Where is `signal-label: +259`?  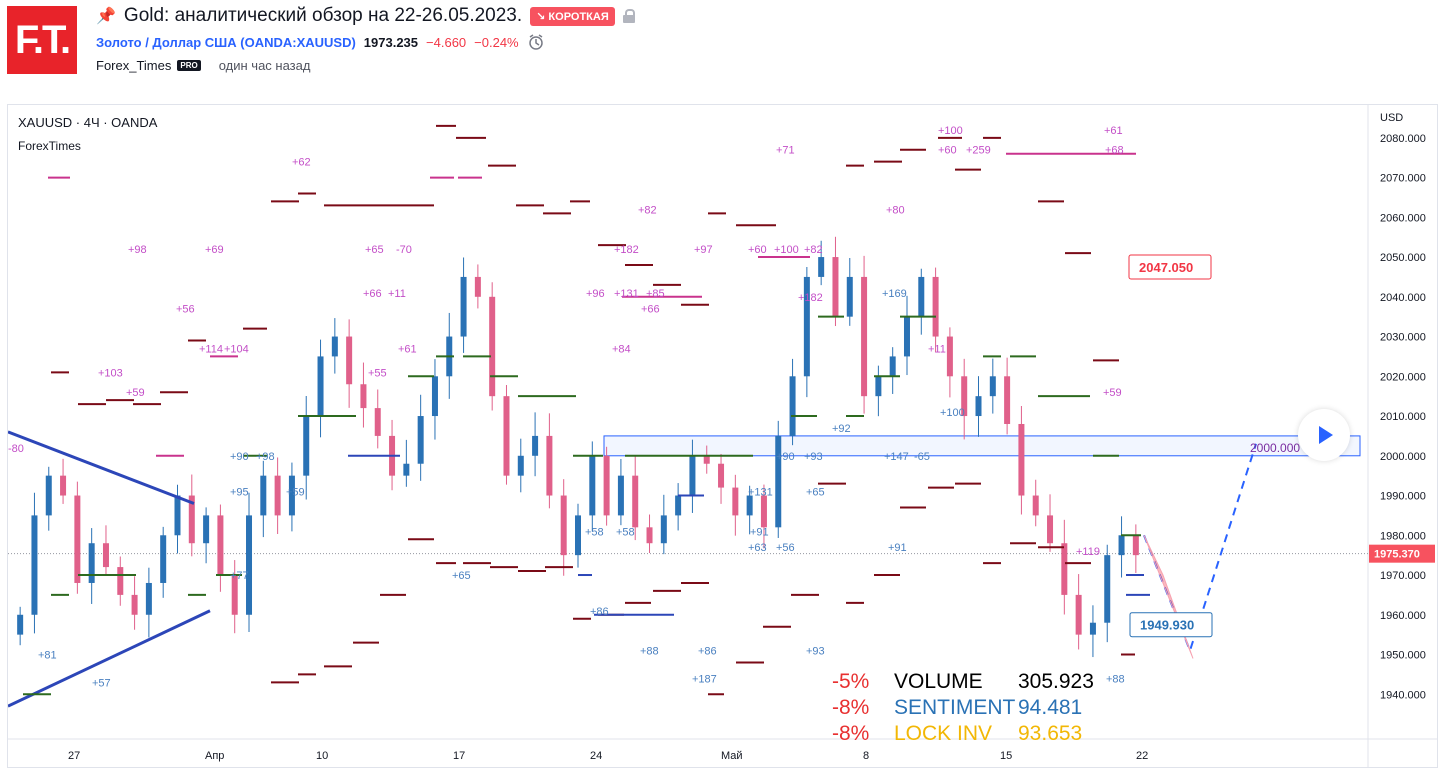
signal-label: +259 is located at coordinates (978, 151).